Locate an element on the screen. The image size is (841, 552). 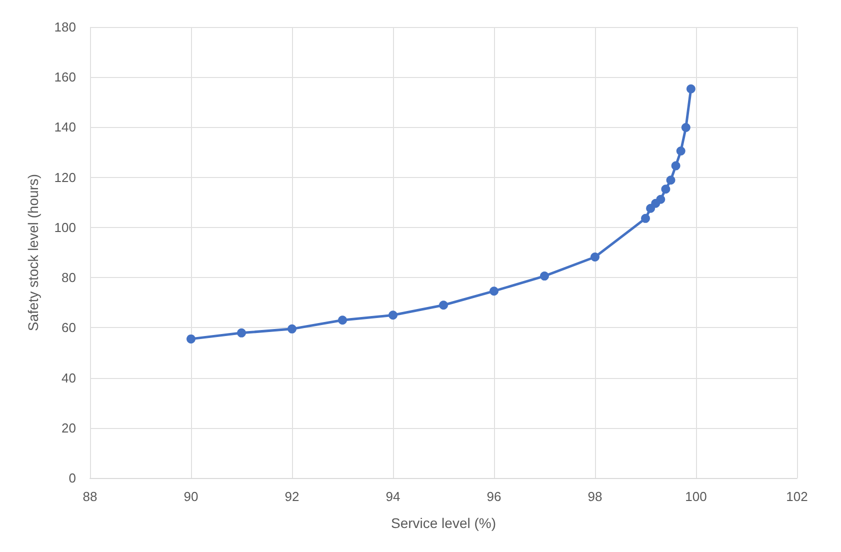
y-tick-label: 140 is located at coordinates (65, 127).